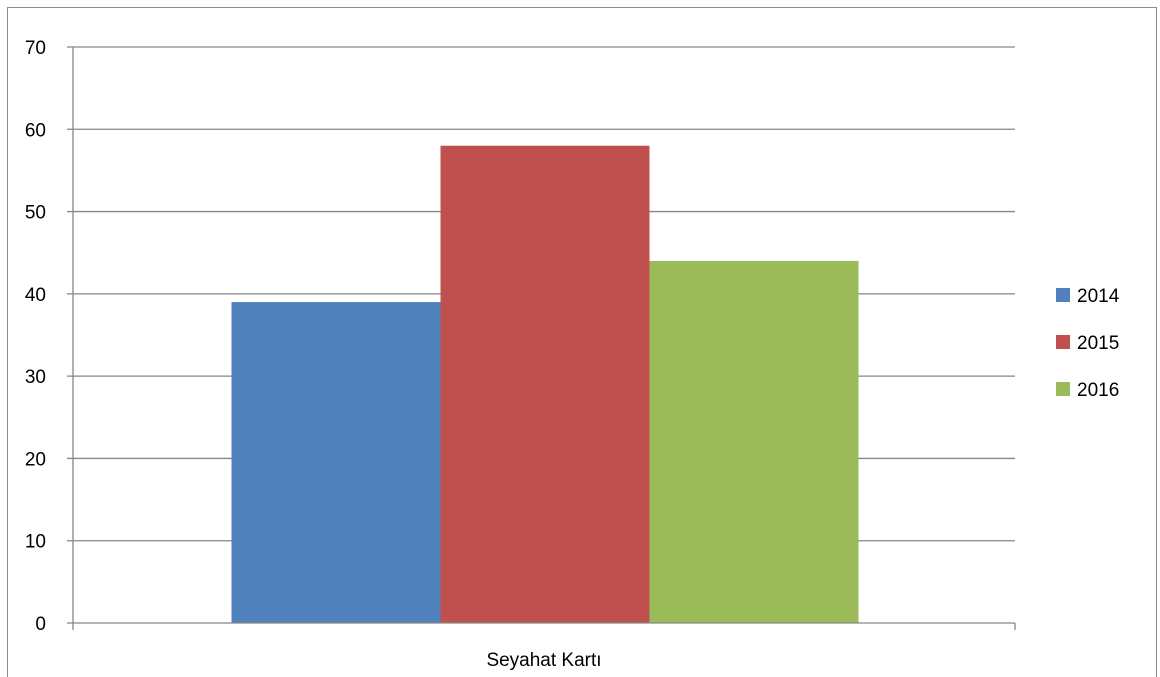  I want to click on x-tick-label: Seyahat Kartı, so click(543, 660).